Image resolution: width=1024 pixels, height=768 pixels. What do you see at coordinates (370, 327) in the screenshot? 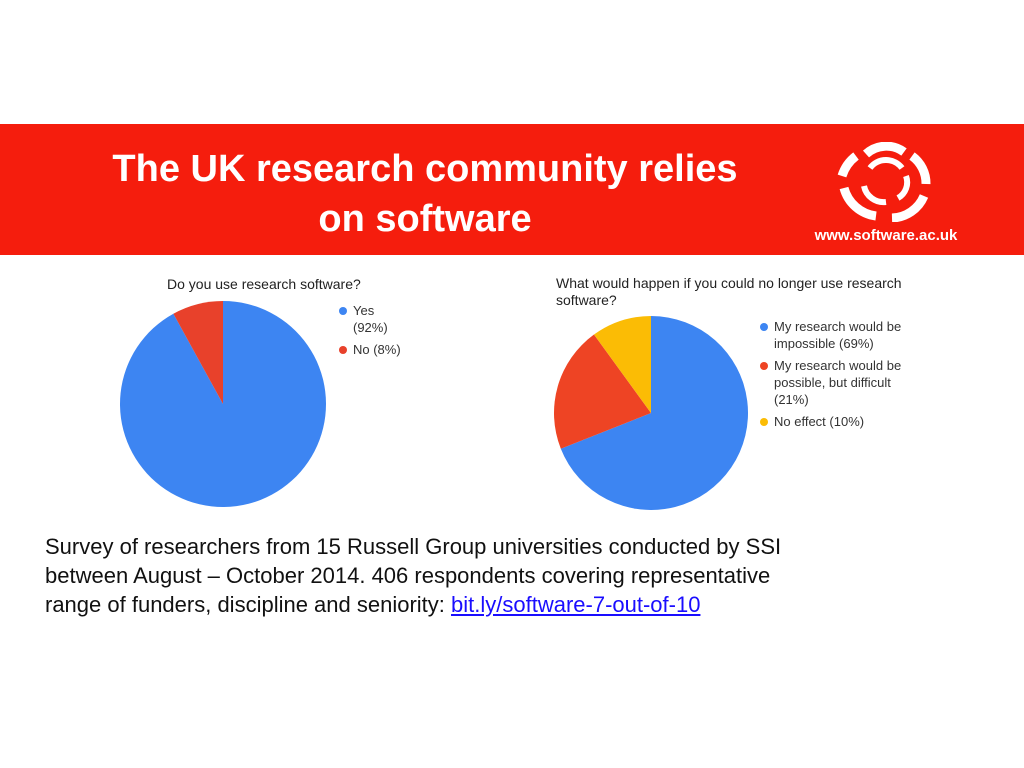
I see `legend-label-yes-line2: (92%)` at bounding box center [370, 327].